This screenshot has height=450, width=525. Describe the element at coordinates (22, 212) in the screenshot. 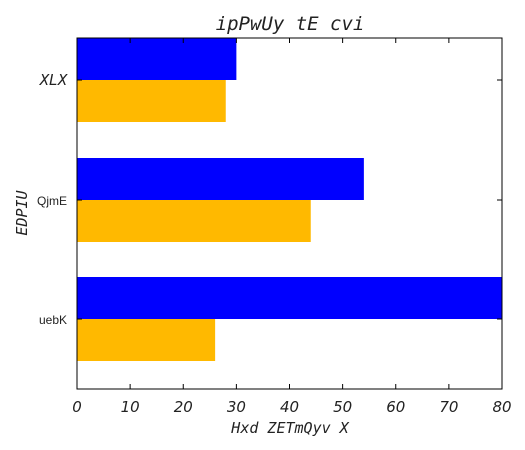

I see `y-axis-label: EDPIU` at that location.